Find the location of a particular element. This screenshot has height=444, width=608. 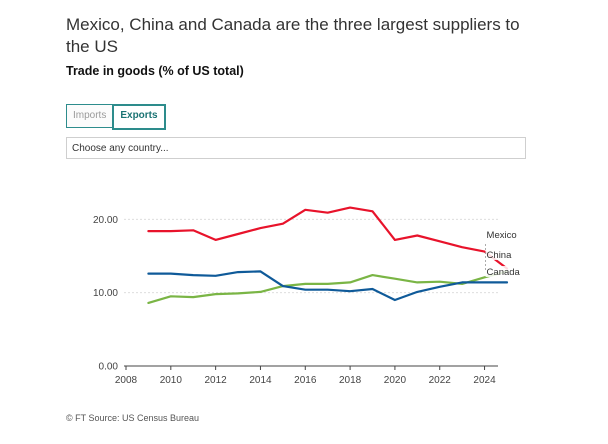

series-line-canada is located at coordinates (328, 286).